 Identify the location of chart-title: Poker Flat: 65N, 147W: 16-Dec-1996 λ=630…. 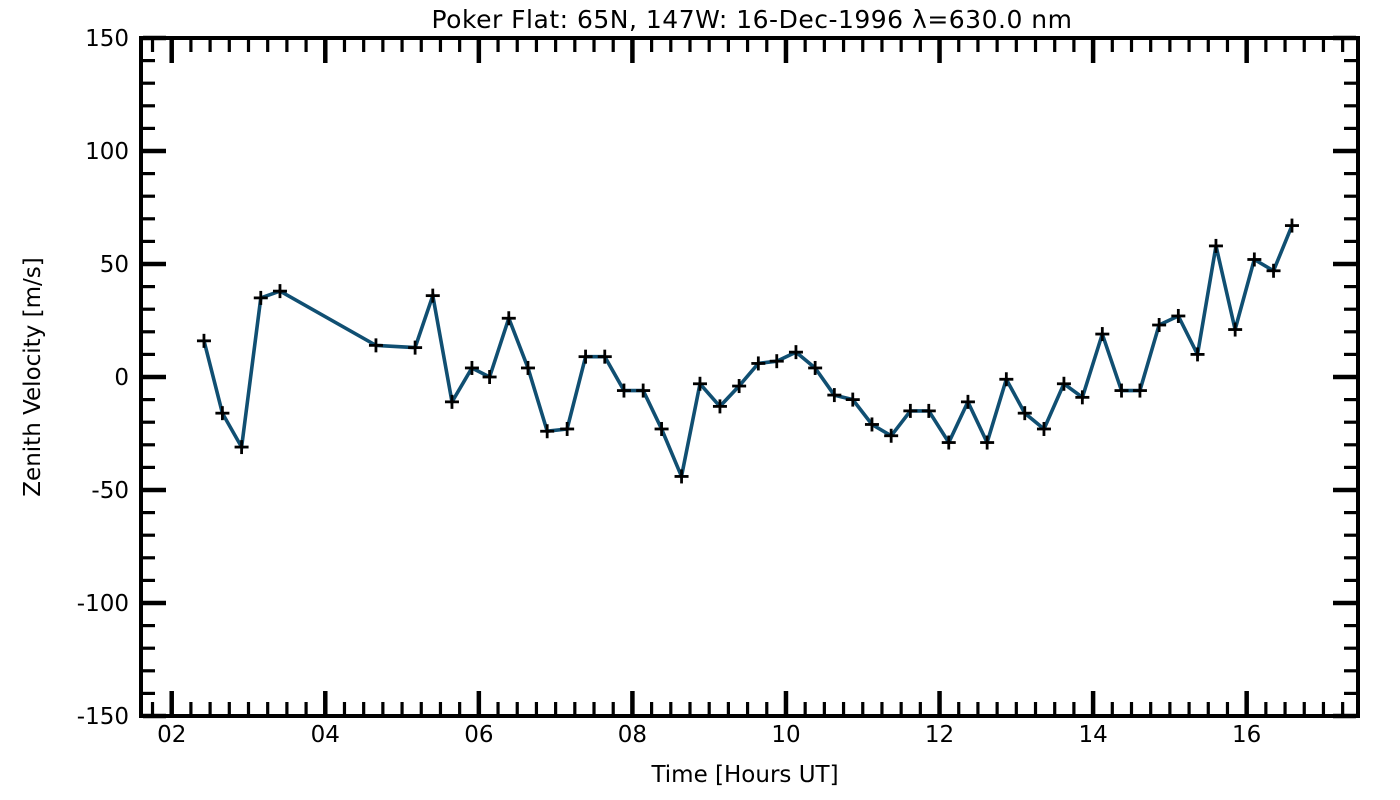
(752, 19).